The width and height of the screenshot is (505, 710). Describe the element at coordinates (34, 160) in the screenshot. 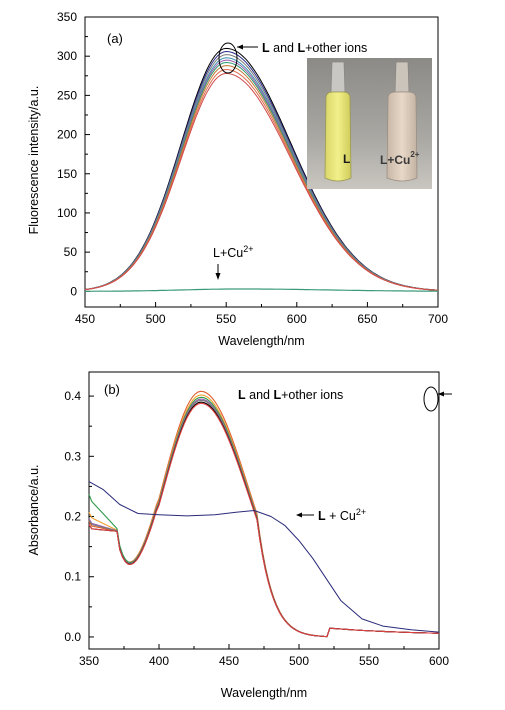

I see `chart-a-y-axis-label: Fluorescence intensity/a.u.` at that location.